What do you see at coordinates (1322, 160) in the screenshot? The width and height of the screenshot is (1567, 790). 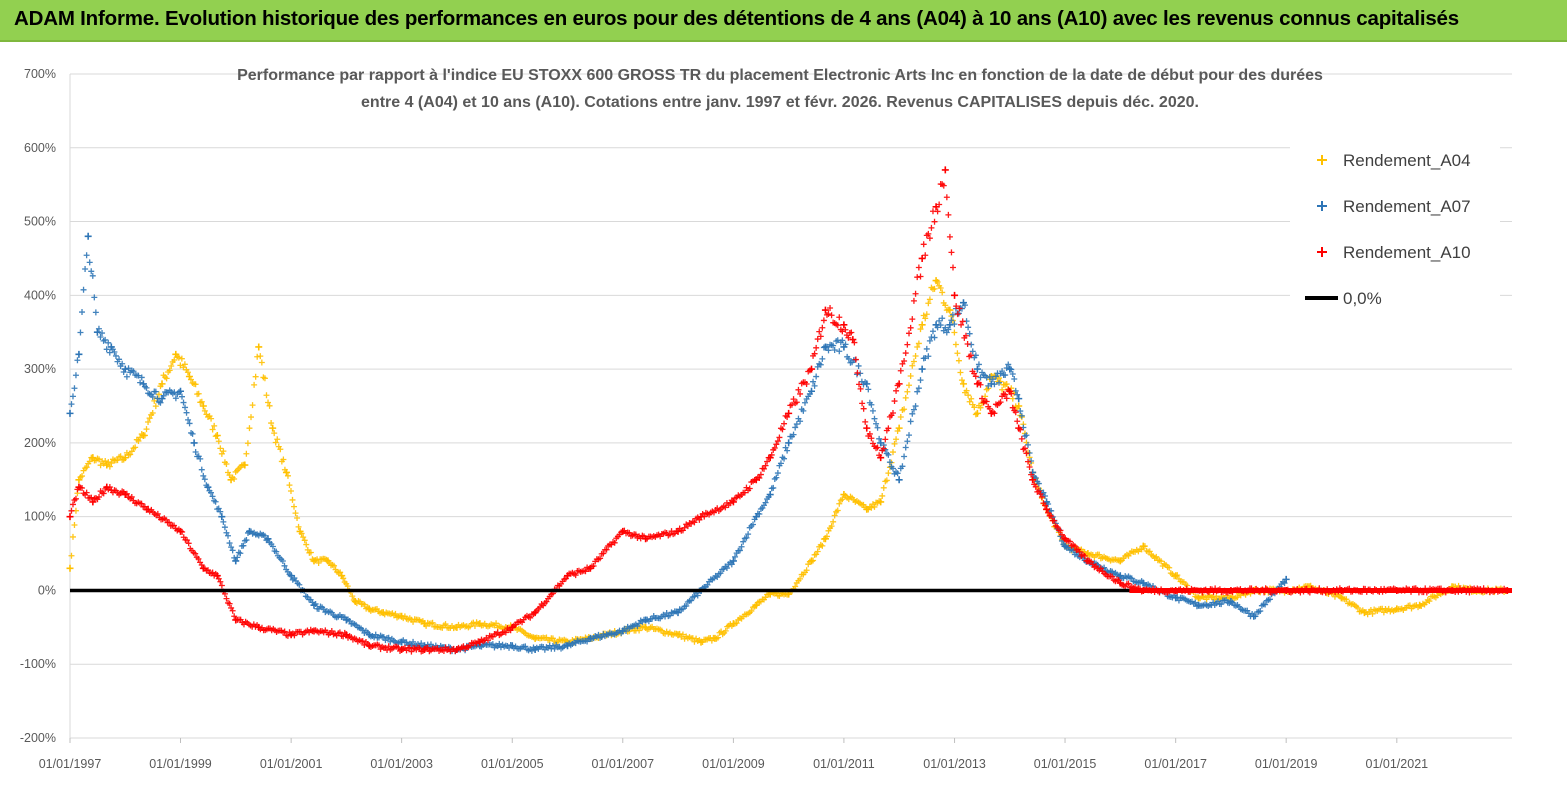 I see `legend-marker` at bounding box center [1322, 160].